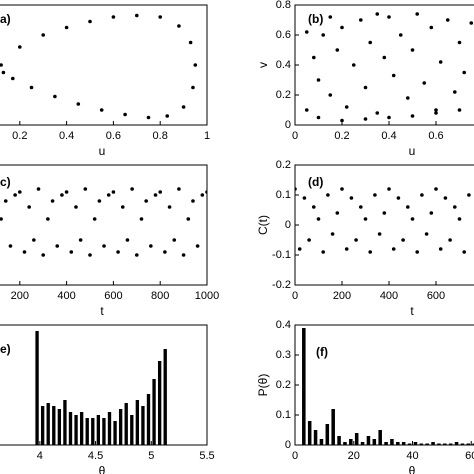 The width and height of the screenshot is (474, 474). What do you see at coordinates (388, 136) in the screenshot?
I see `x-tick-label: 0.4` at bounding box center [388, 136].